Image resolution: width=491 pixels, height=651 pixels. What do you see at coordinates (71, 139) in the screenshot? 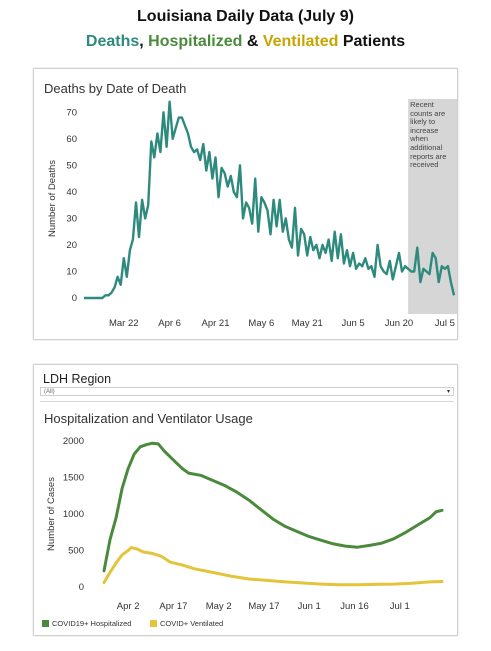
I see `deaths-ytick-label: 60` at bounding box center [71, 139].